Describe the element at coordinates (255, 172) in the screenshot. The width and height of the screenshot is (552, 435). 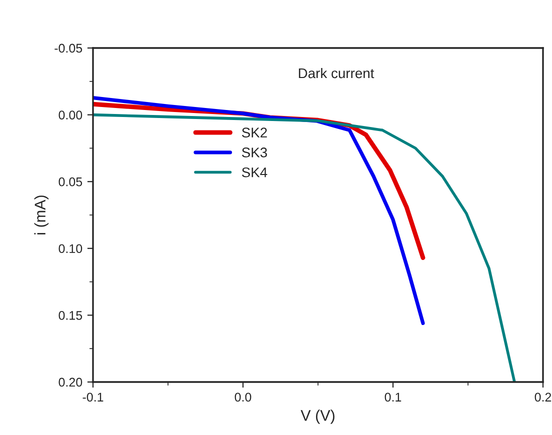
I see `legend-label: SK4` at that location.